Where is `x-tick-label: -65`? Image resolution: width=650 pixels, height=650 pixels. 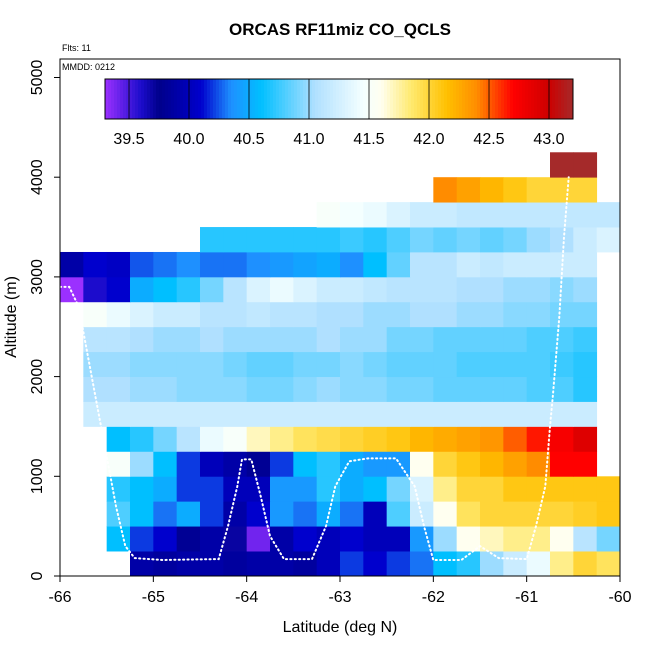 x-tick-label: -65 is located at coordinates (153, 597).